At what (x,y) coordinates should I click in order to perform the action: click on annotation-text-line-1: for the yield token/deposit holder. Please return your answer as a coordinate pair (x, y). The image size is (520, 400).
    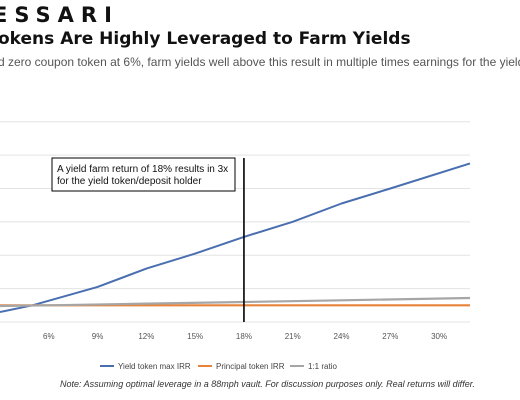
    Looking at the image, I should click on (129, 181).